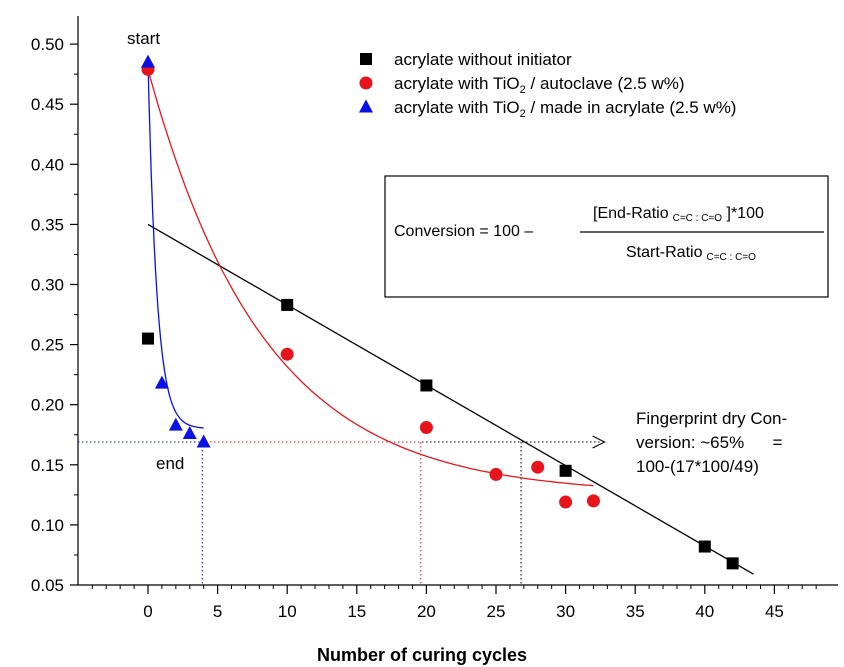 The width and height of the screenshot is (844, 667). Describe the element at coordinates (217, 611) in the screenshot. I see `x-tick-label: 5` at that location.